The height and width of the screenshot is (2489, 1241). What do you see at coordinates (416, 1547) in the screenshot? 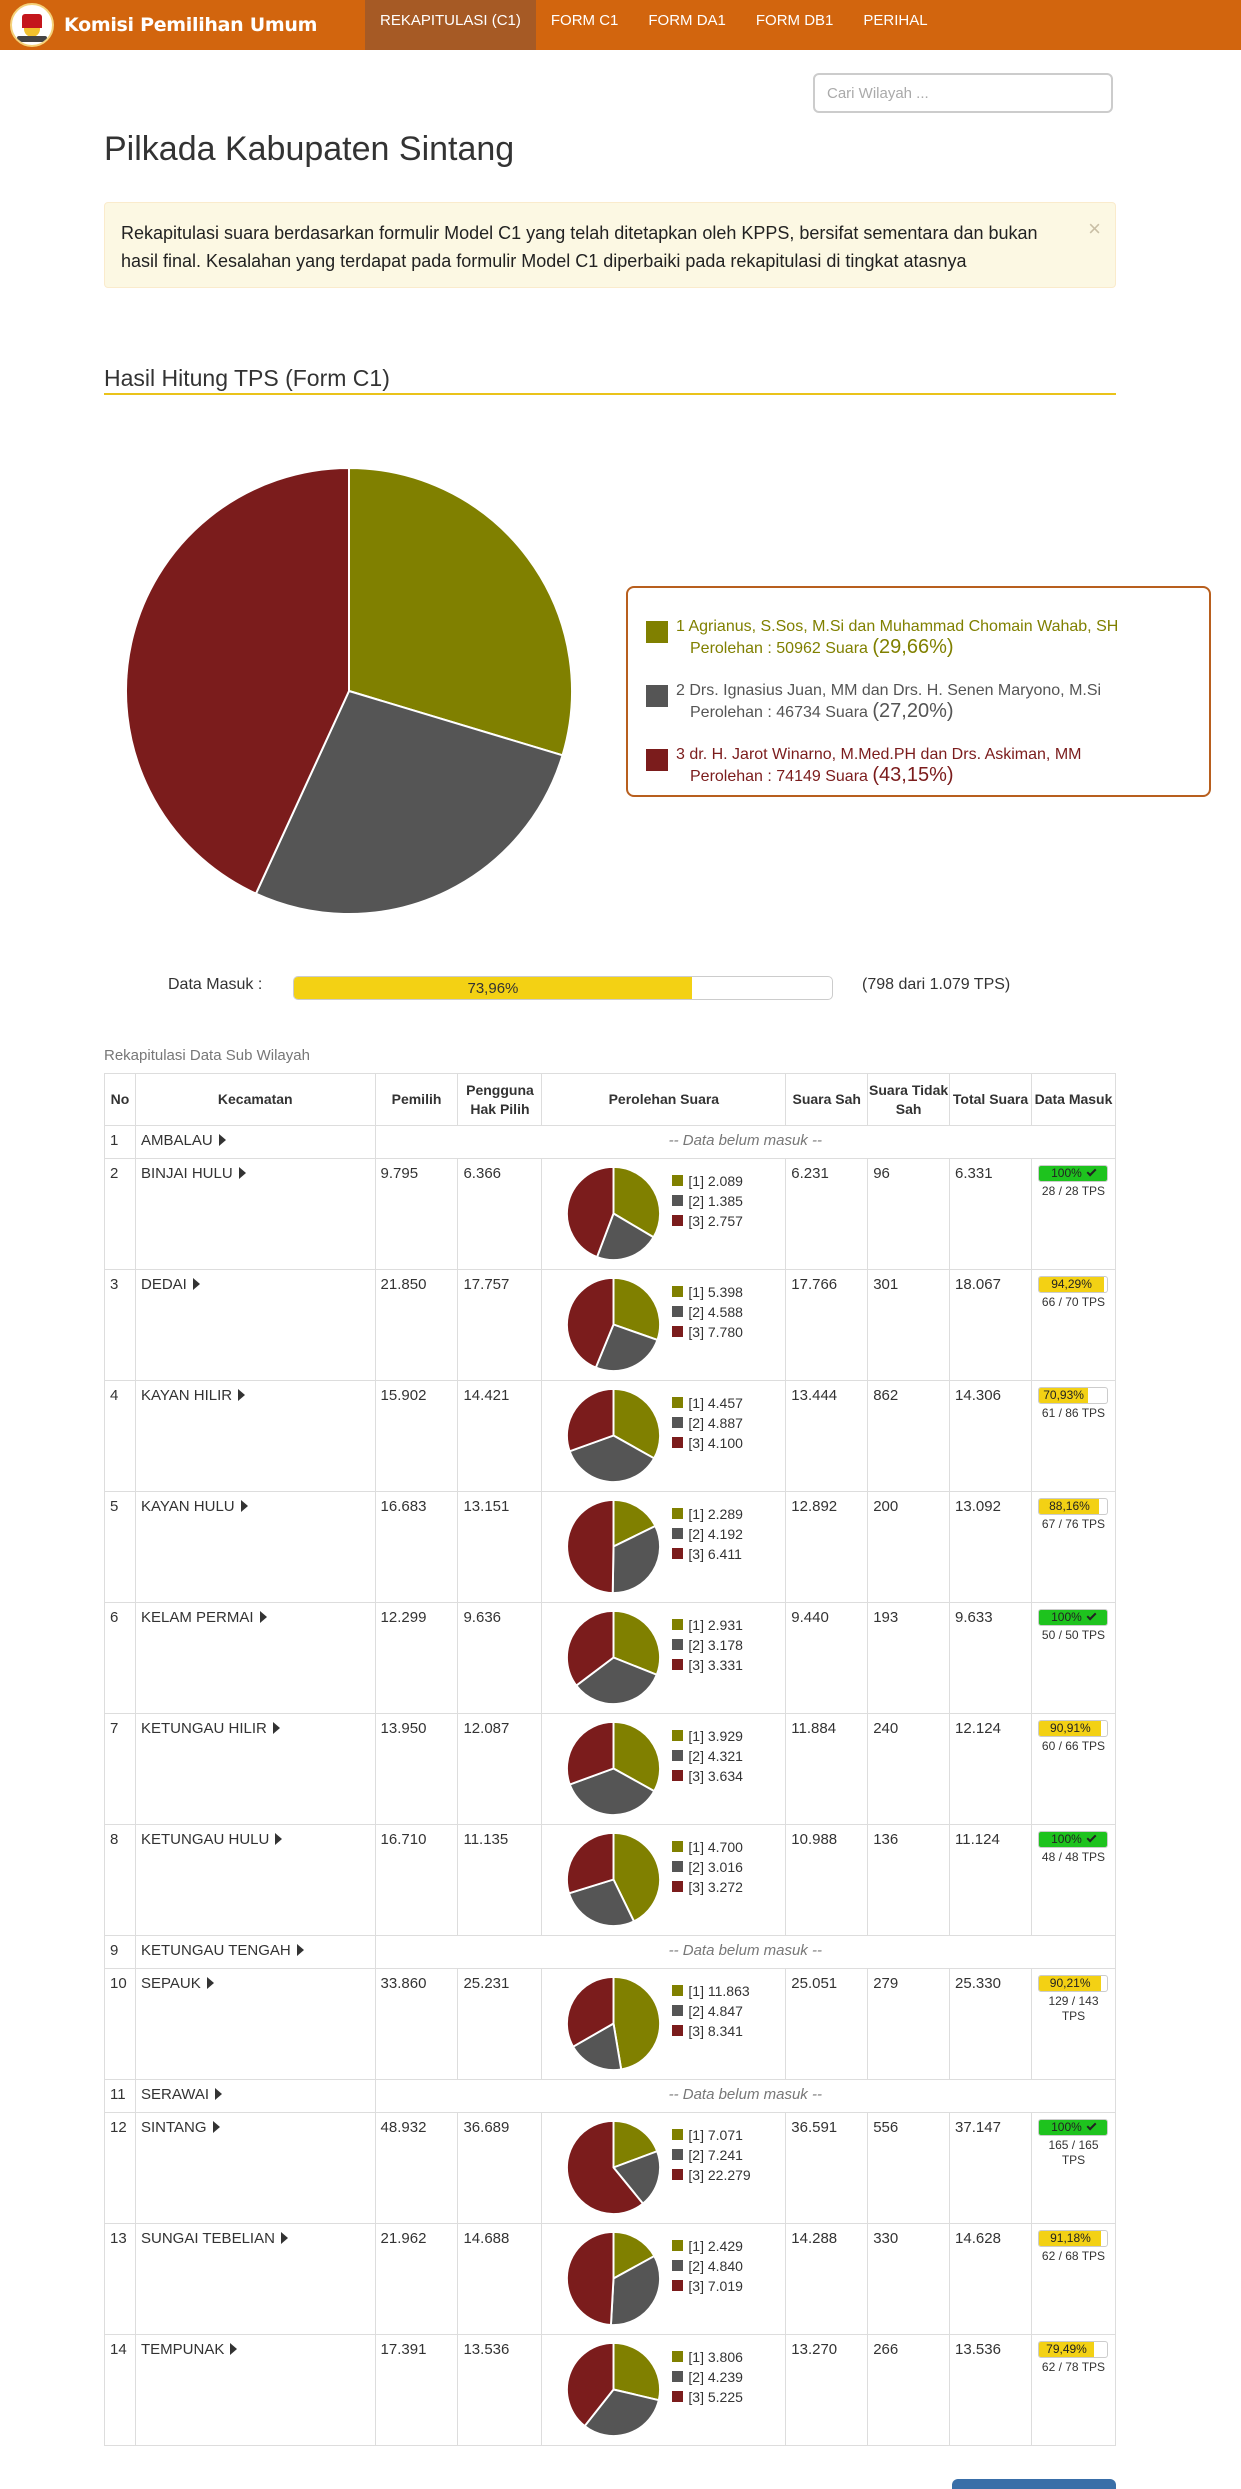
I see `pemilih-cell: 16.683` at bounding box center [416, 1547].